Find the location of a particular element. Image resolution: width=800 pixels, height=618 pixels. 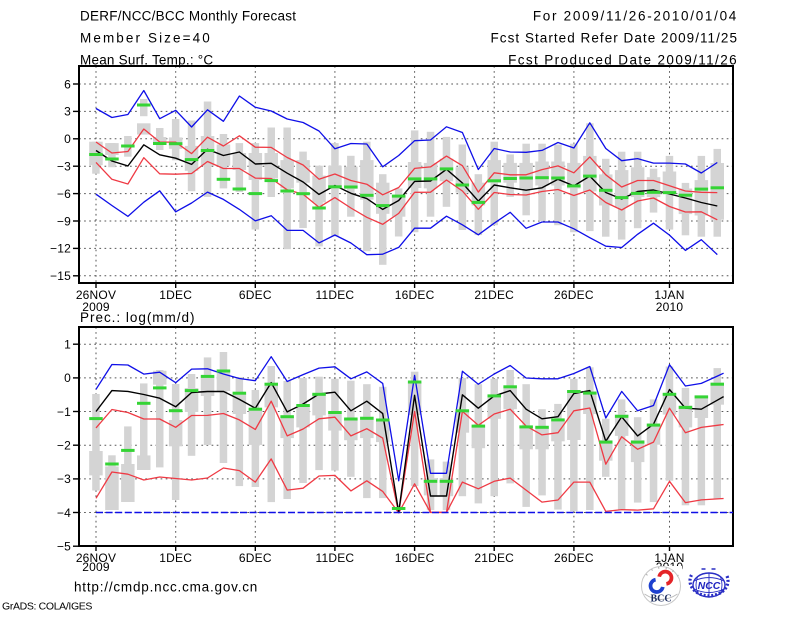

svg-text:Fcst Started Refer Date 2009/1: Fcst Started Refer Date 2009/11/25 is located at coordinates (614, 38).